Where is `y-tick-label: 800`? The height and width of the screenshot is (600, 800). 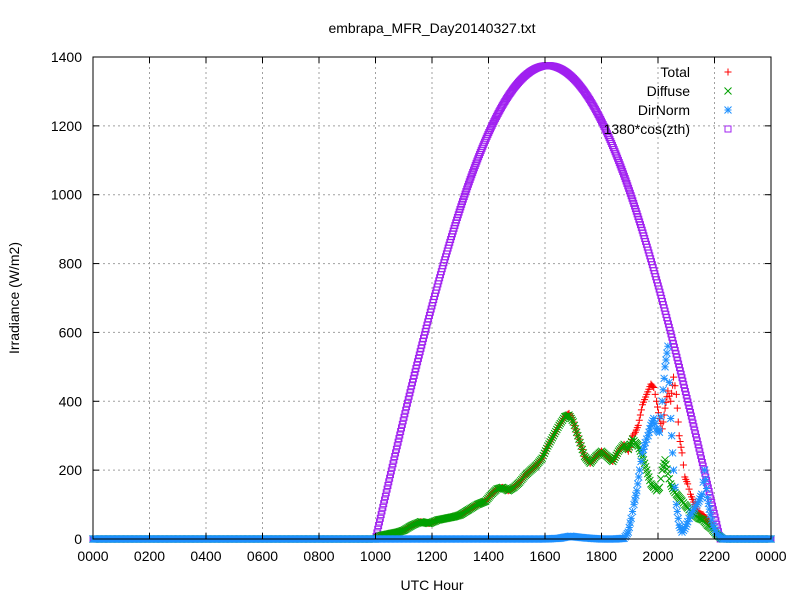 y-tick-label: 800 is located at coordinates (71, 264).